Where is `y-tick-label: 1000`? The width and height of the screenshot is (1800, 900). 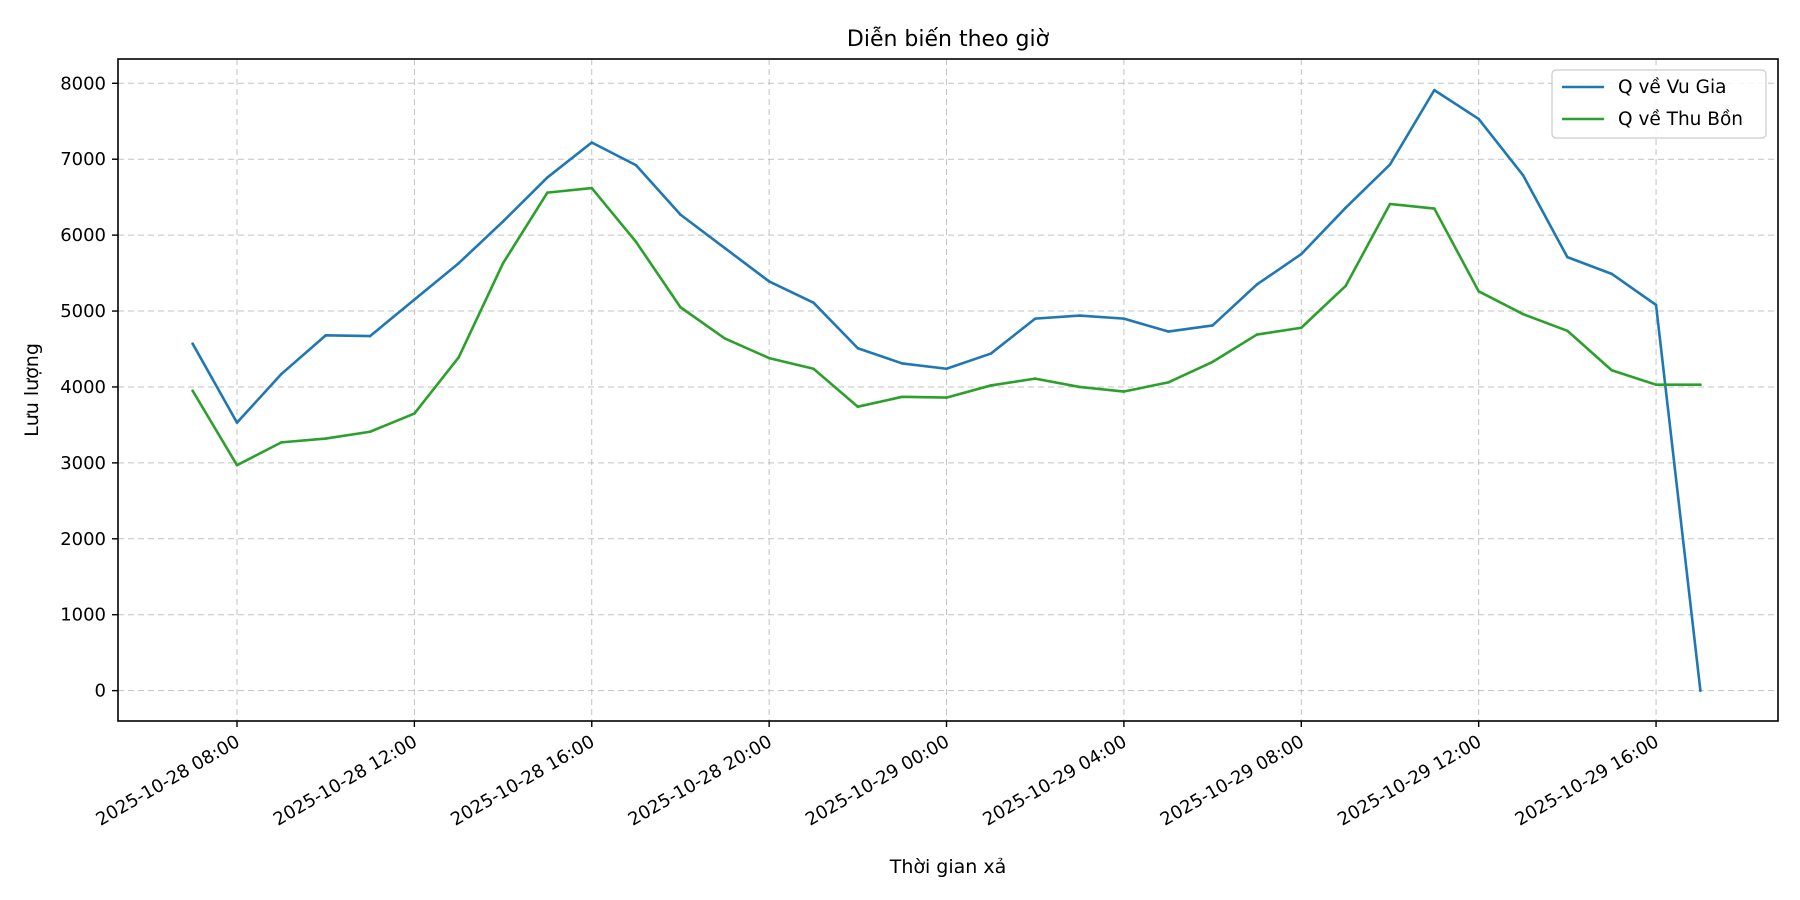
y-tick-label: 1000 is located at coordinates (83, 615).